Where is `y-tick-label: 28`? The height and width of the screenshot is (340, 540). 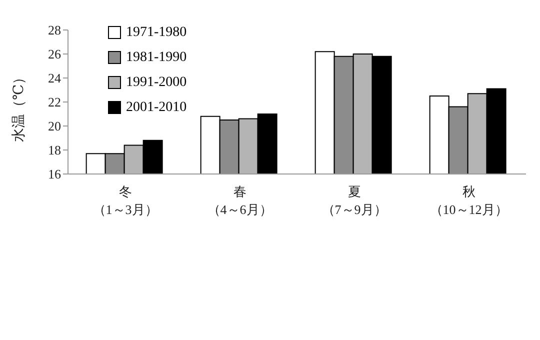 y-tick-label: 28 is located at coordinates (54, 30).